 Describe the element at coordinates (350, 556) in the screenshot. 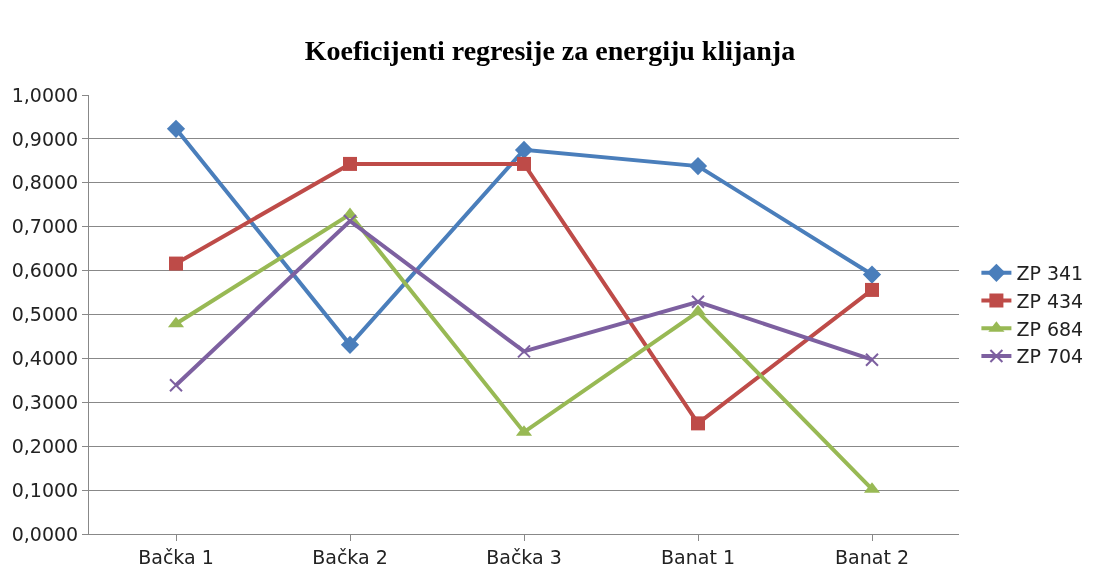

I see `x-tick-label: Bačka 2` at that location.